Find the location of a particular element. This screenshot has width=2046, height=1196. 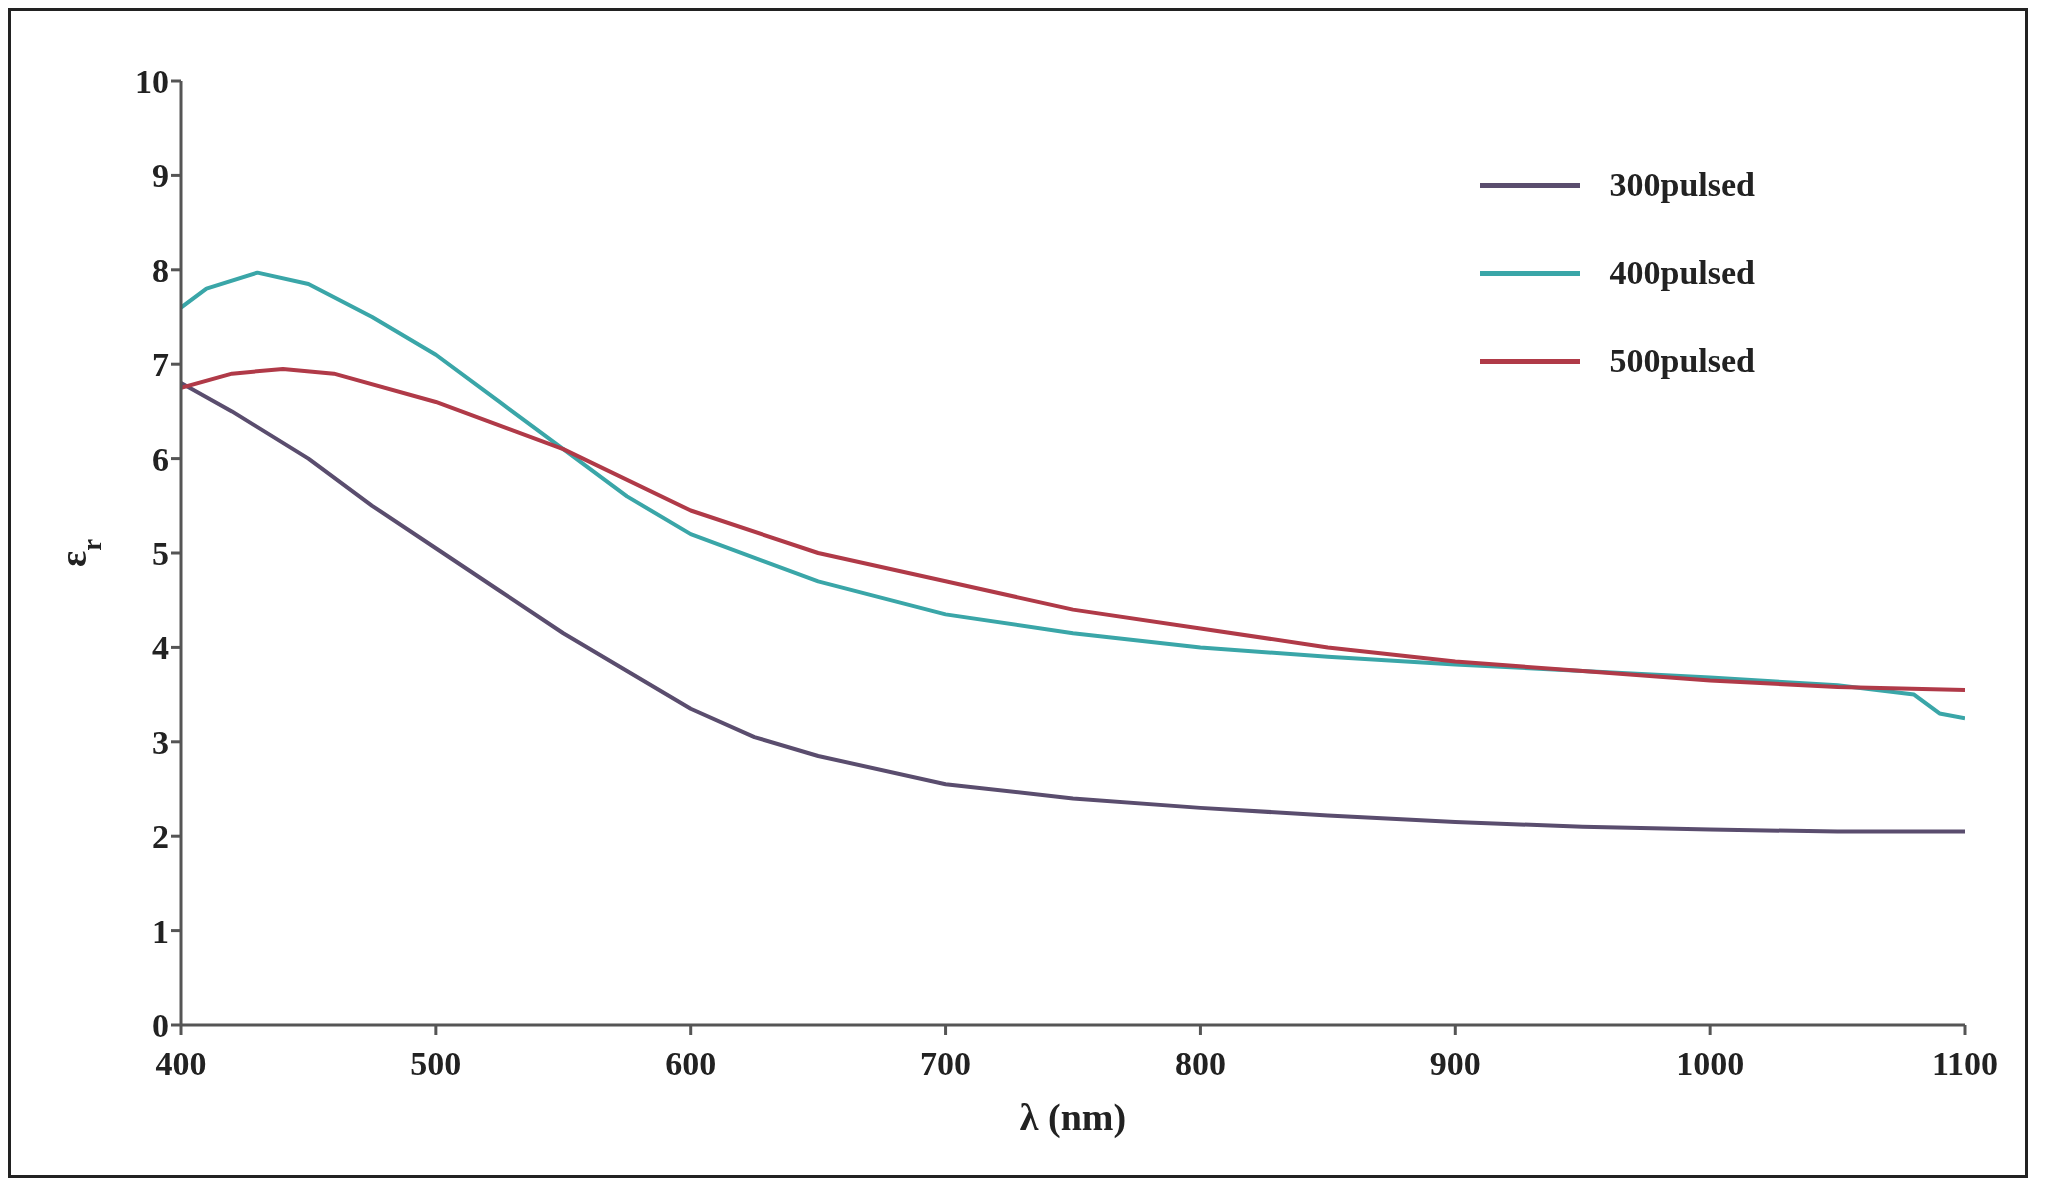

y-tick-label: 5 is located at coordinates (160, 554).